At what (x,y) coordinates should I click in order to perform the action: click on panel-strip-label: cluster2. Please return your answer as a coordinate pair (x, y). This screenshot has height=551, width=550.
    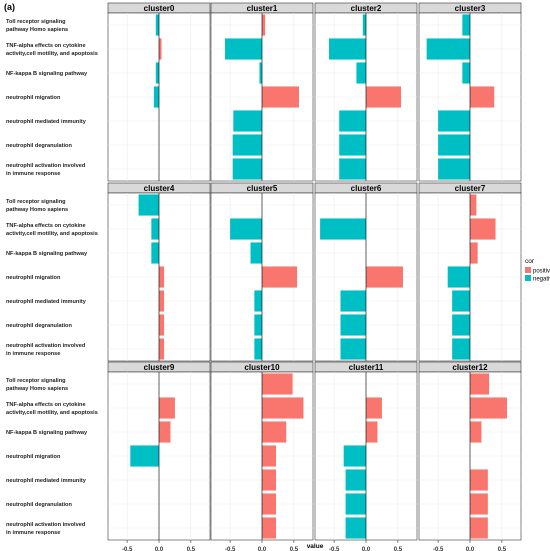
    Looking at the image, I should click on (366, 8).